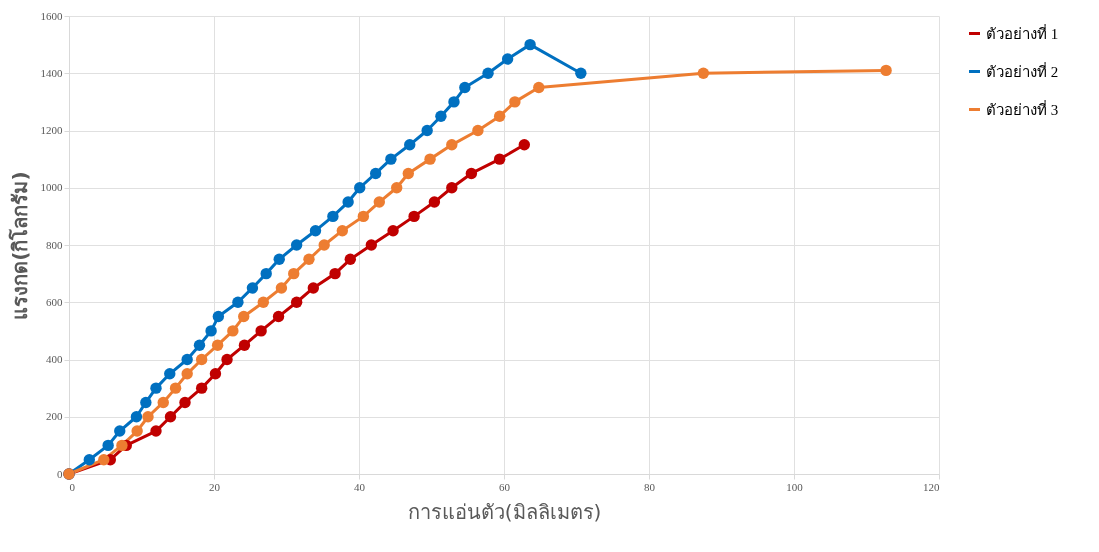 This screenshot has height=552, width=1099. What do you see at coordinates (51, 187) in the screenshot?
I see `y-tick-label: 1000` at bounding box center [51, 187].